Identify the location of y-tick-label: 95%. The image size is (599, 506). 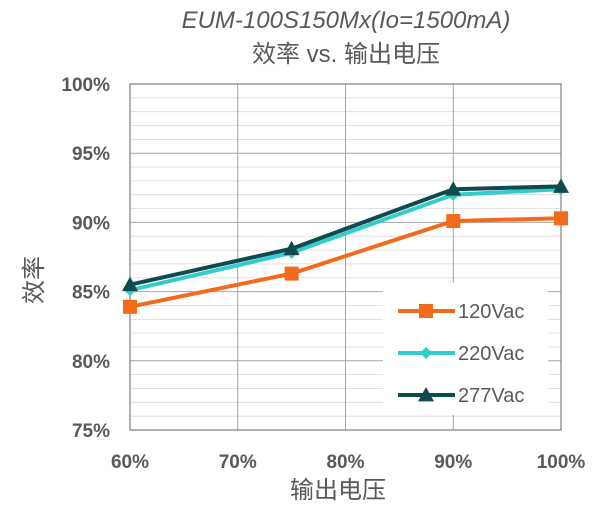
(91, 154).